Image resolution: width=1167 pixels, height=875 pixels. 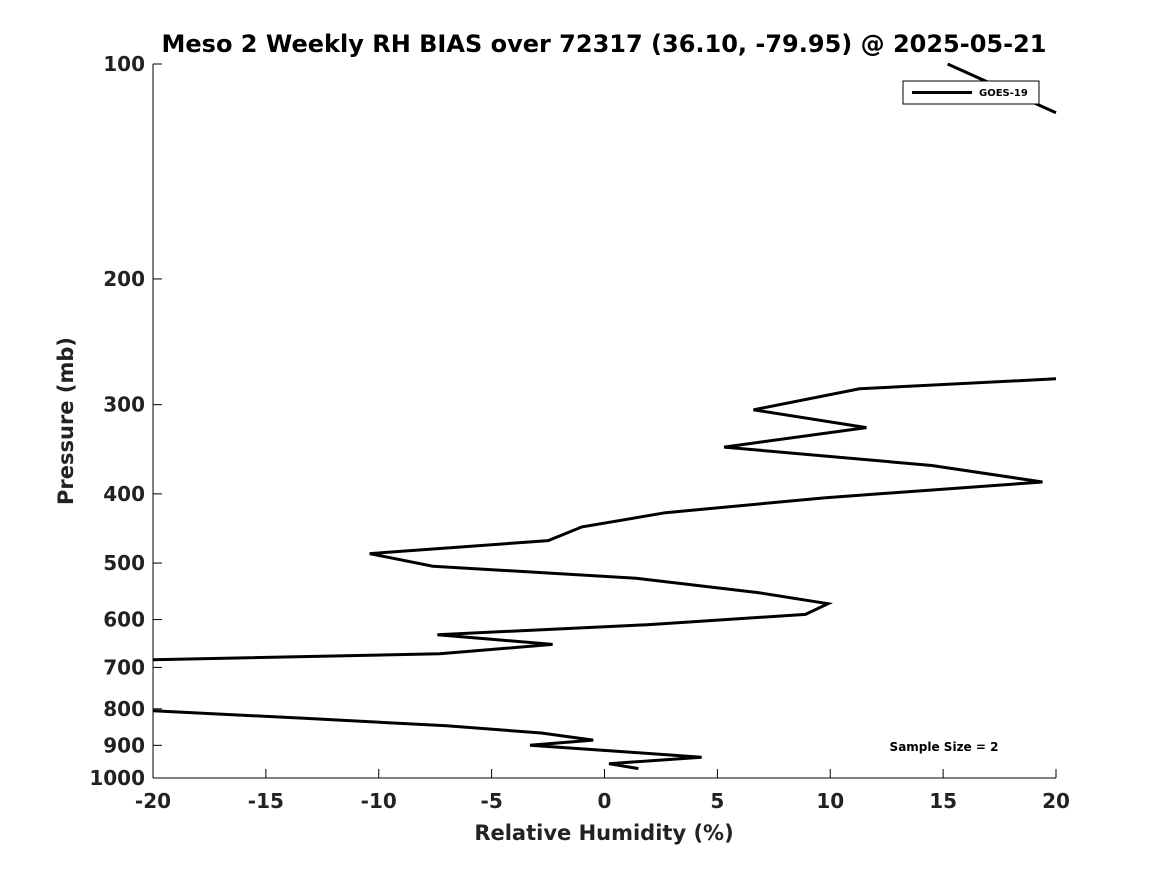 I want to click on legend-label-goes-19: GOES-19, so click(x=1003, y=93).